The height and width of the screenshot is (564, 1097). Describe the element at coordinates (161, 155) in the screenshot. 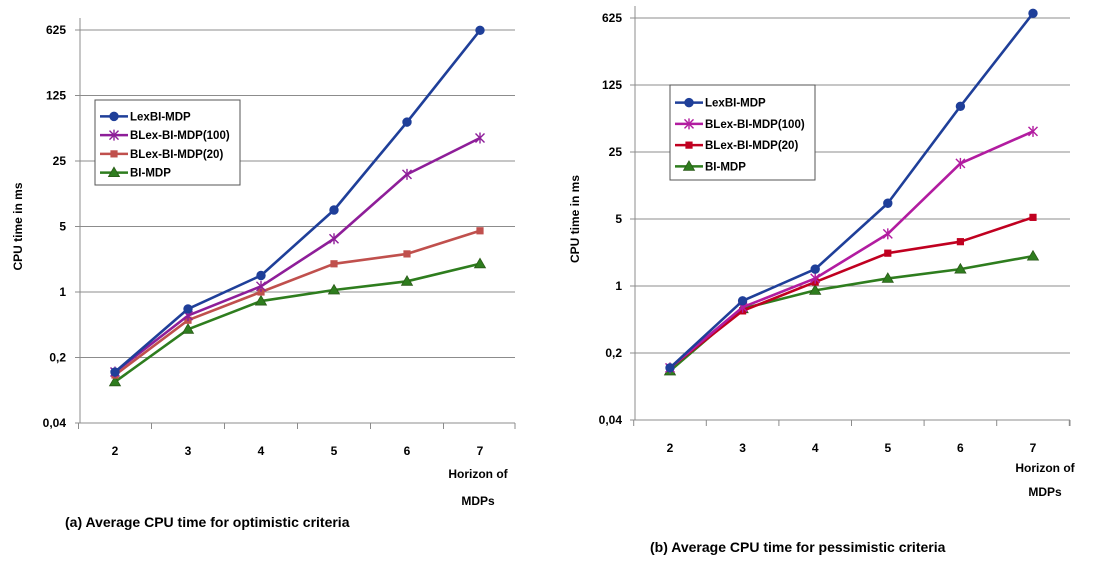

I see `legend-entry: BLex-BI-MDP(20)` at that location.